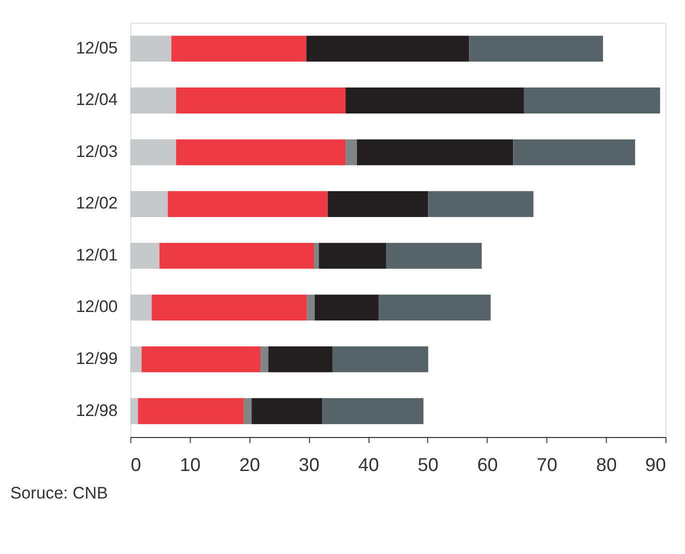 This screenshot has width=685, height=554. What do you see at coordinates (97, 358) in the screenshot?
I see `y-tick-label: 12/99` at bounding box center [97, 358].